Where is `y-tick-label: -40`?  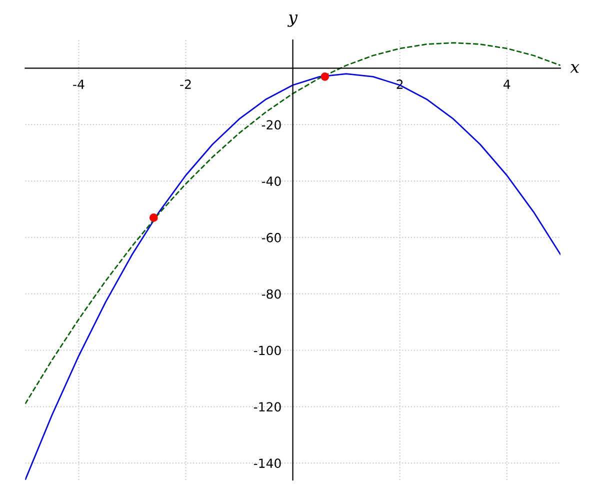
y-tick-label: -40 is located at coordinates (271, 181).